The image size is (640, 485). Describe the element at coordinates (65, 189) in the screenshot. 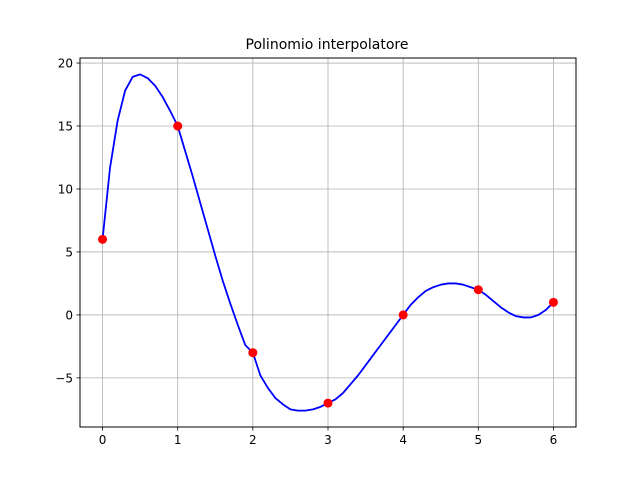

I see `y-tick-label: 10` at that location.